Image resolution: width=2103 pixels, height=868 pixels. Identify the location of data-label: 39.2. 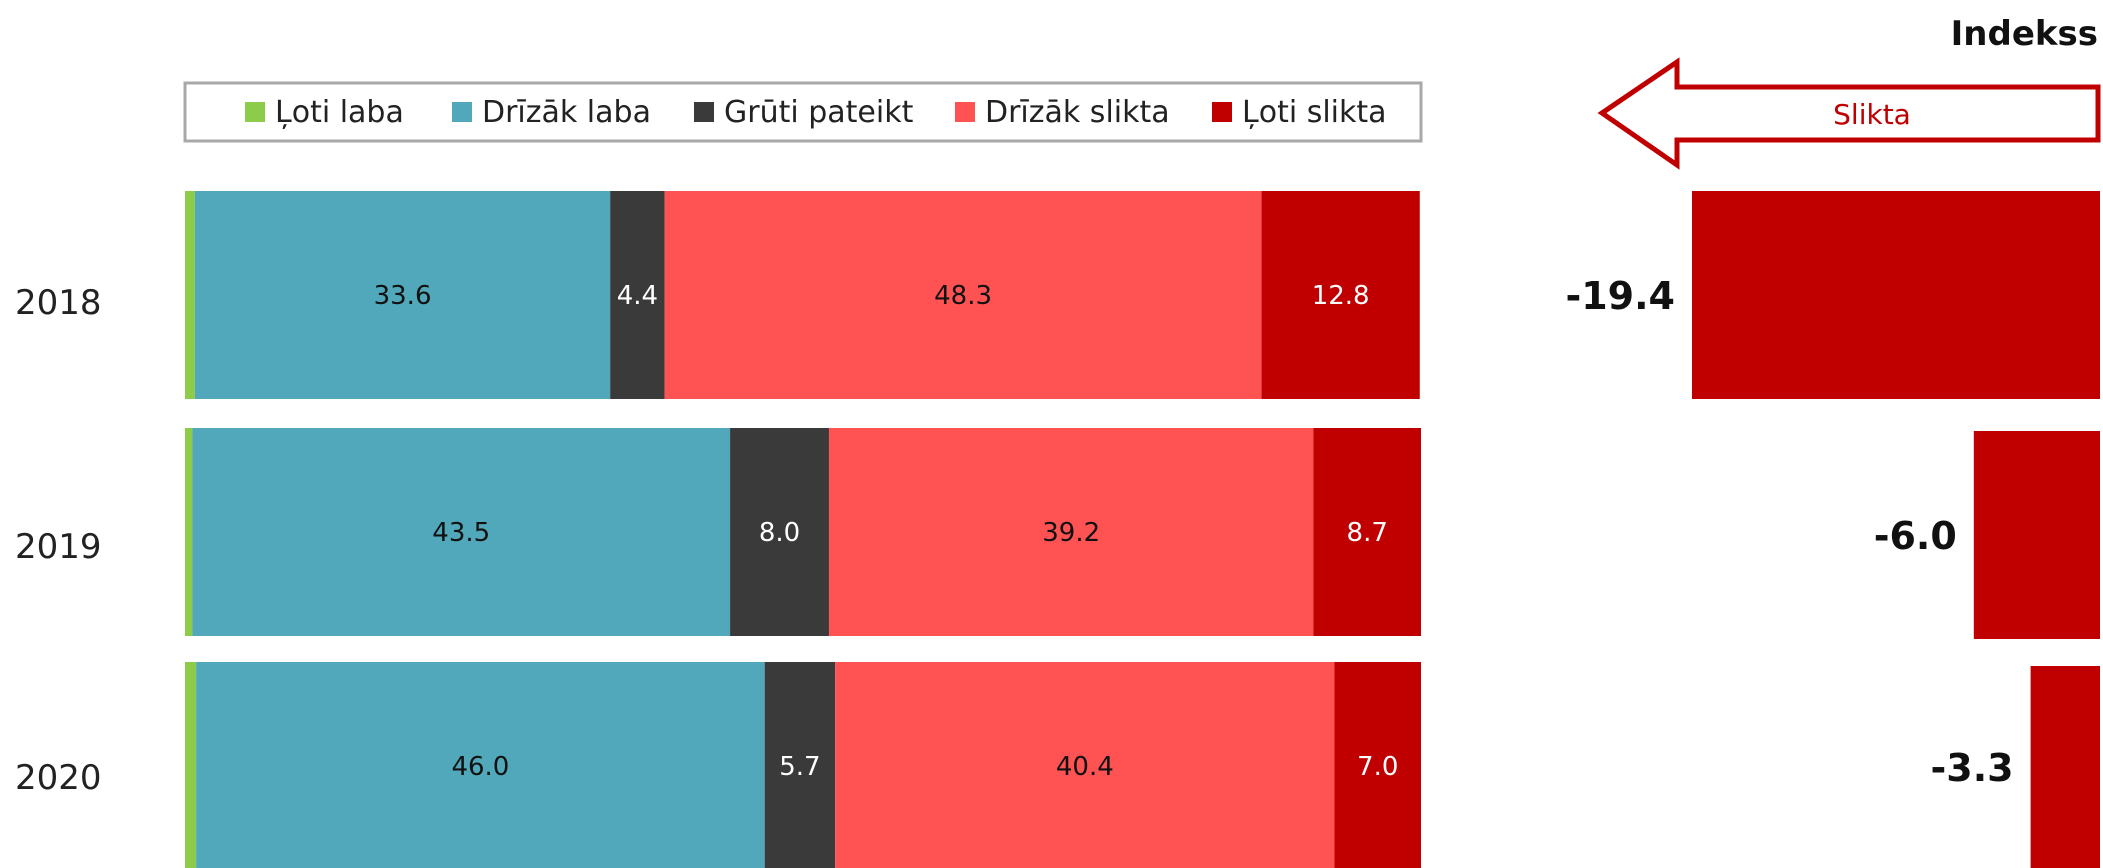
(1071, 533).